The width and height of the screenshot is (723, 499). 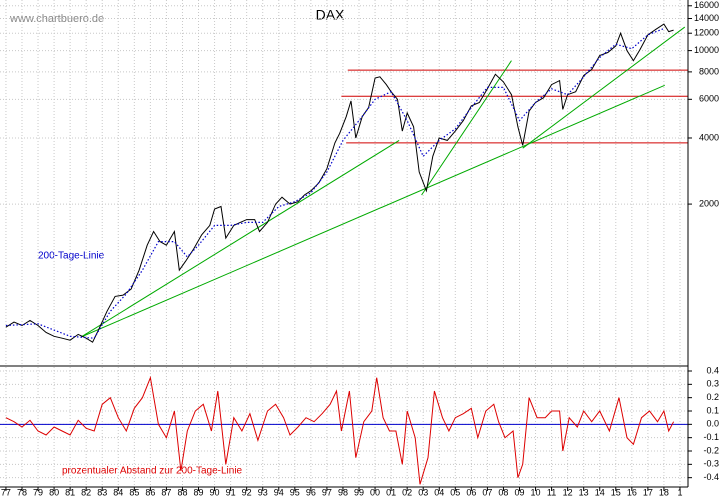 What do you see at coordinates (712, 424) in the screenshot?
I see `y-tick-label: 0.0` at bounding box center [712, 424].